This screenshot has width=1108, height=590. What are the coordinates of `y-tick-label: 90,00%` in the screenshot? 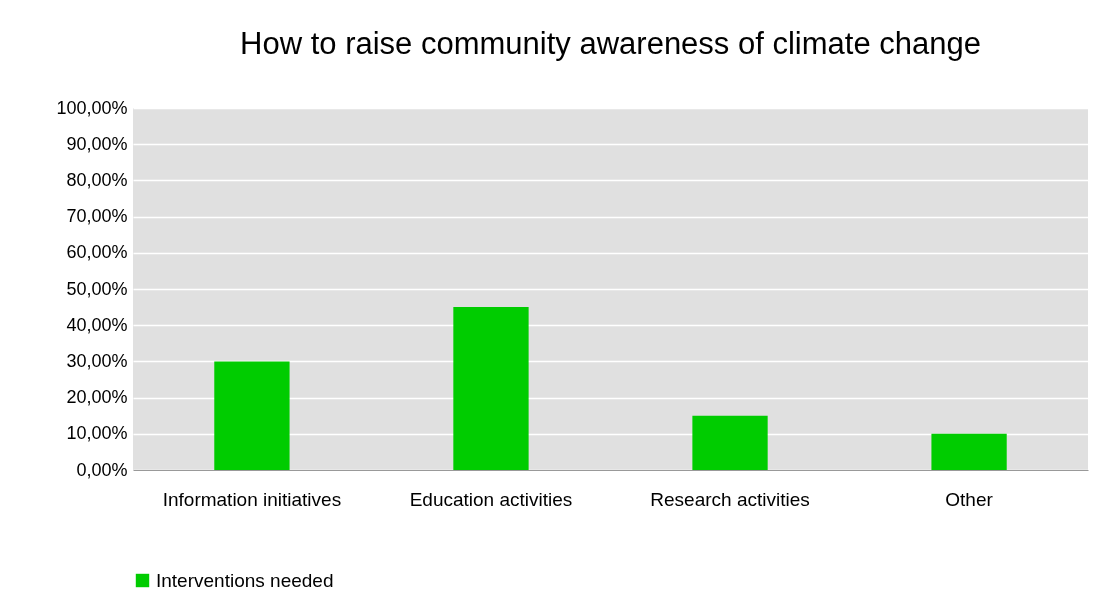 It's located at (97, 143).